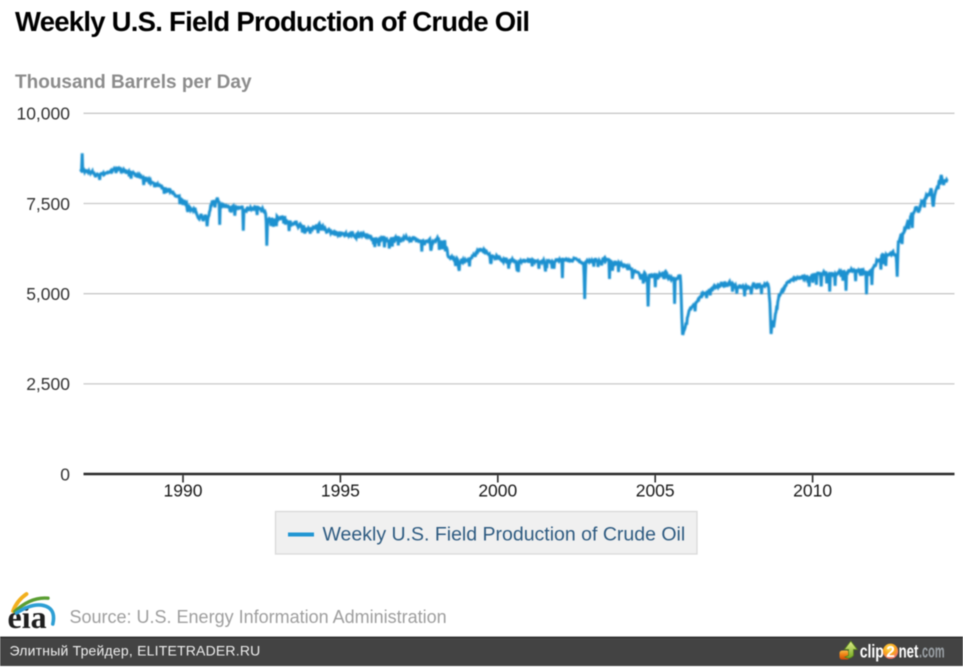 This screenshot has width=963, height=671. Describe the element at coordinates (183, 491) in the screenshot. I see `svg-text: 1990` at that location.